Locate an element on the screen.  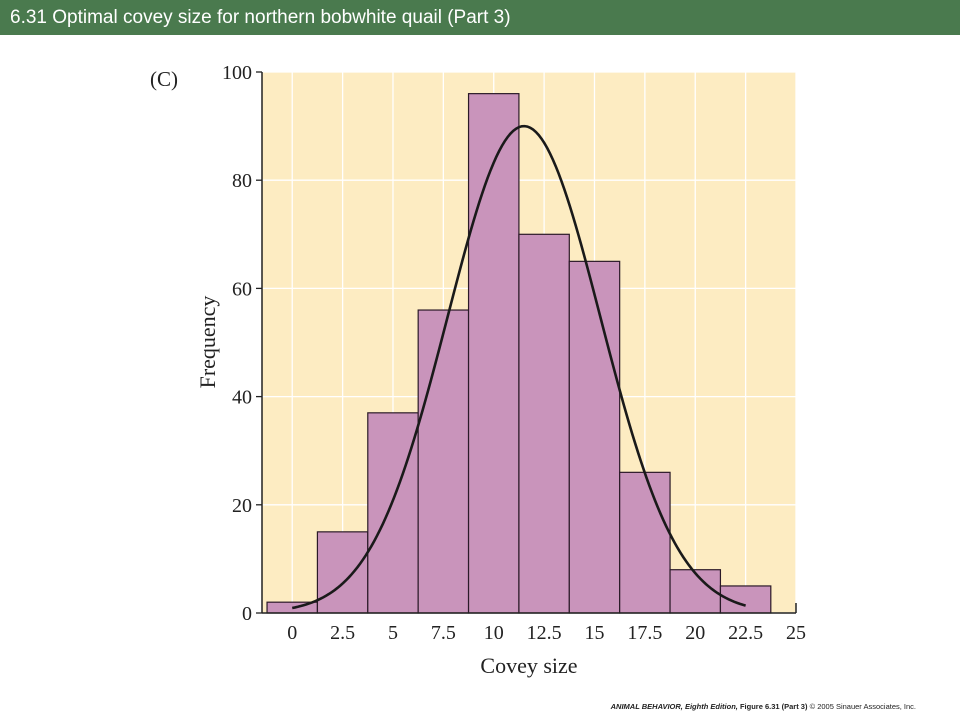
copyright-notice: © 2005 Sinauer Associates, Inc. is located at coordinates (862, 706).